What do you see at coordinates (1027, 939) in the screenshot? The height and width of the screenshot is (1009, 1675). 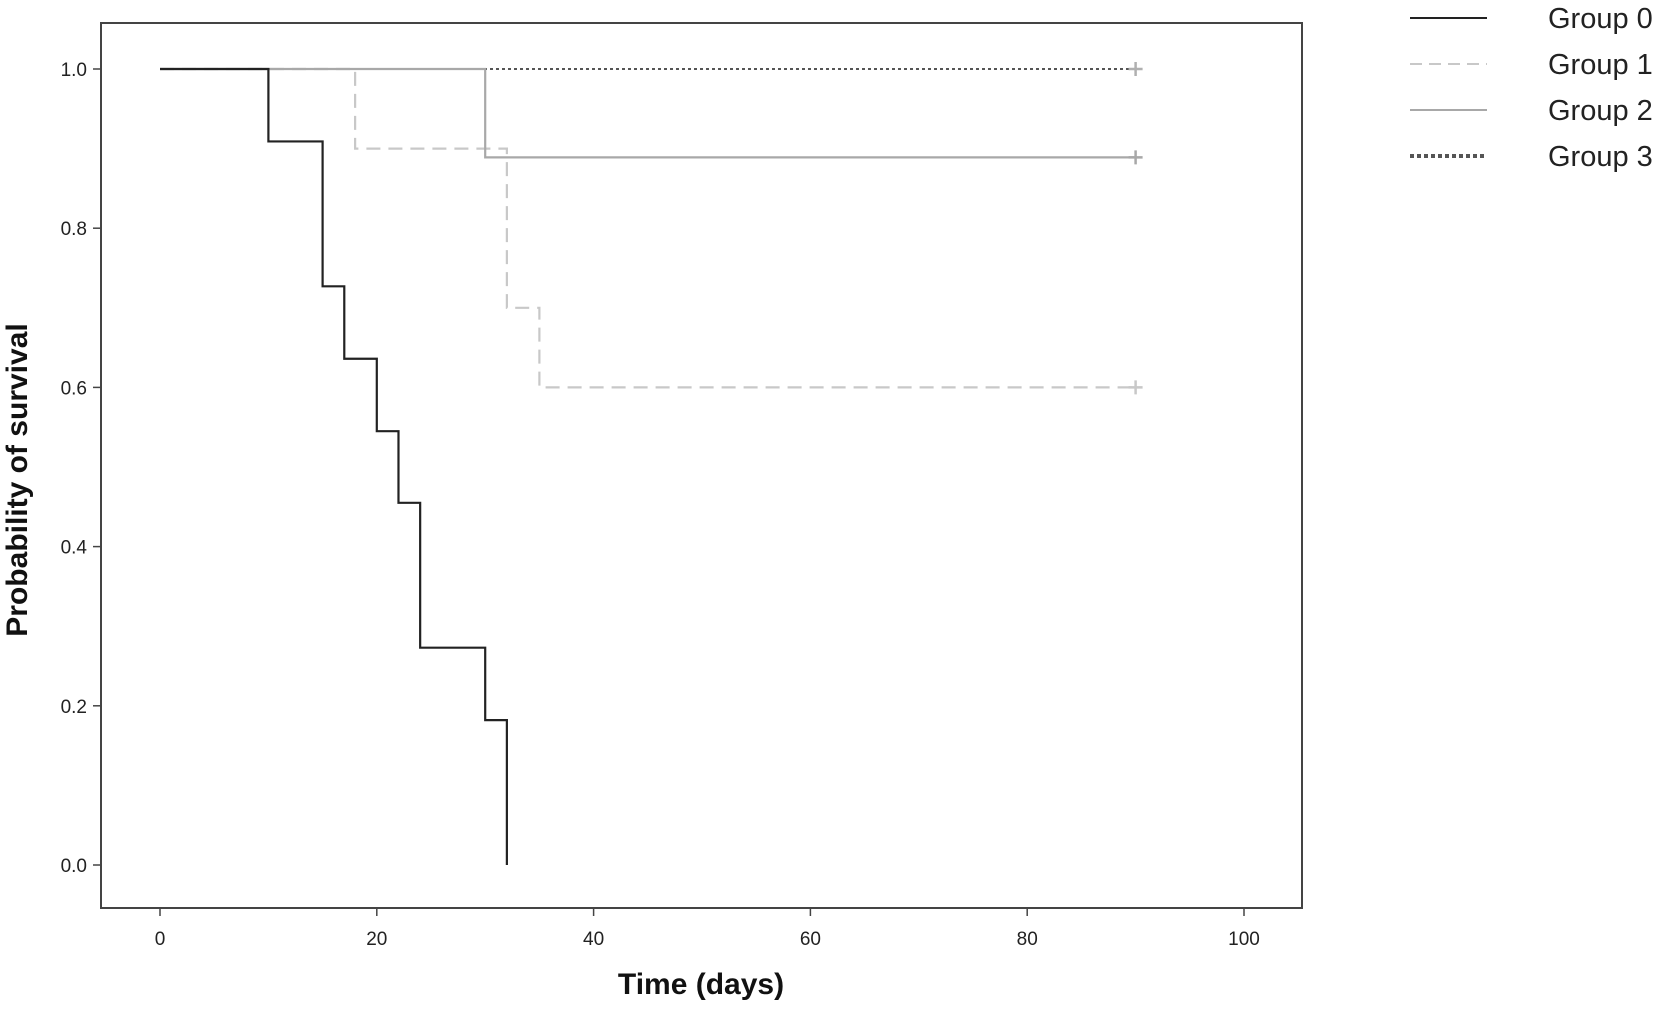 I see `x-tick-label: 80` at bounding box center [1027, 939].